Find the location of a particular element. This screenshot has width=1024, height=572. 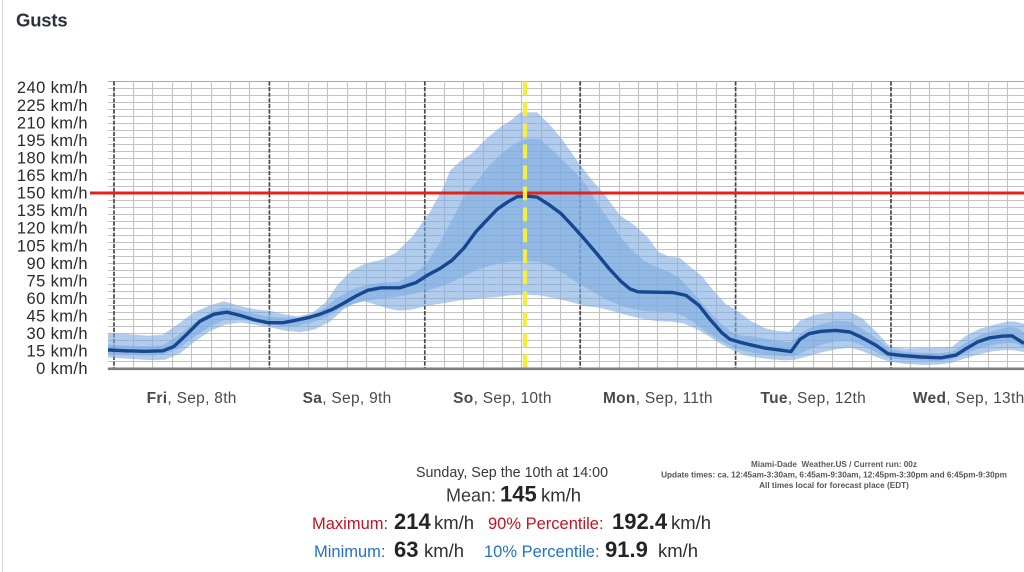

svg-text:All times local for forecast p: All times local for forecast place (EDT) is located at coordinates (834, 485).